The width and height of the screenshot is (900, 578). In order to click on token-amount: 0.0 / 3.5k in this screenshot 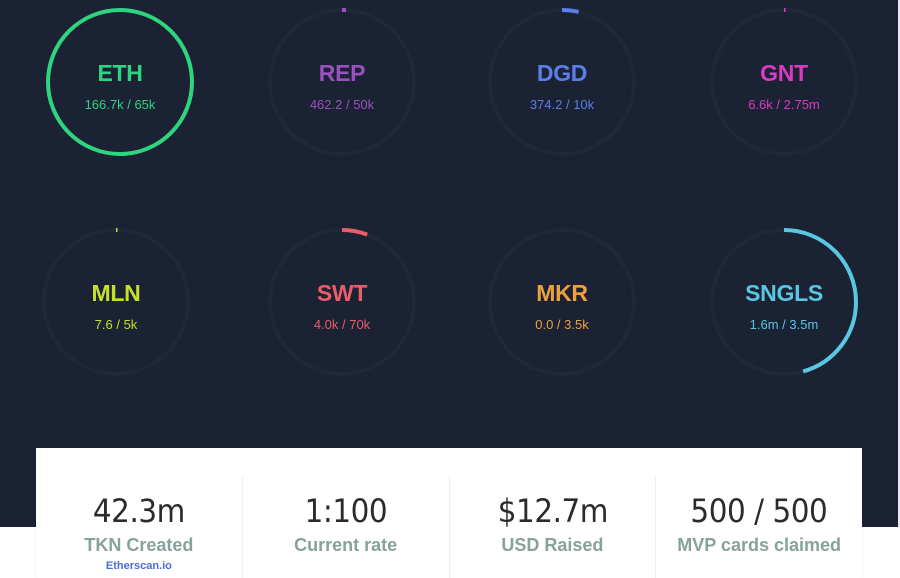, I will do `click(562, 324)`.